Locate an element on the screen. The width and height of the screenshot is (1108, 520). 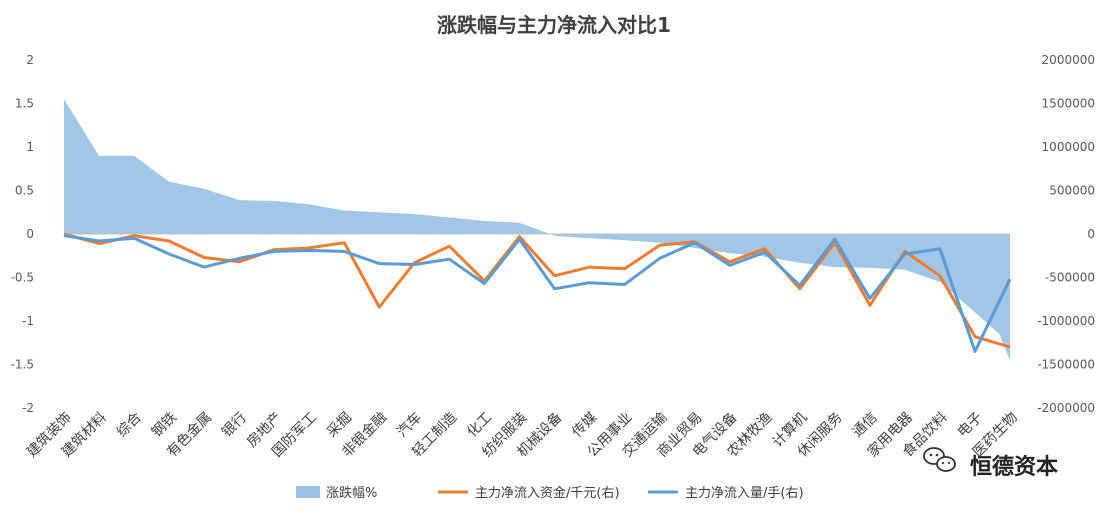
y-left-tick-label: -1.5 is located at coordinates (22, 365).